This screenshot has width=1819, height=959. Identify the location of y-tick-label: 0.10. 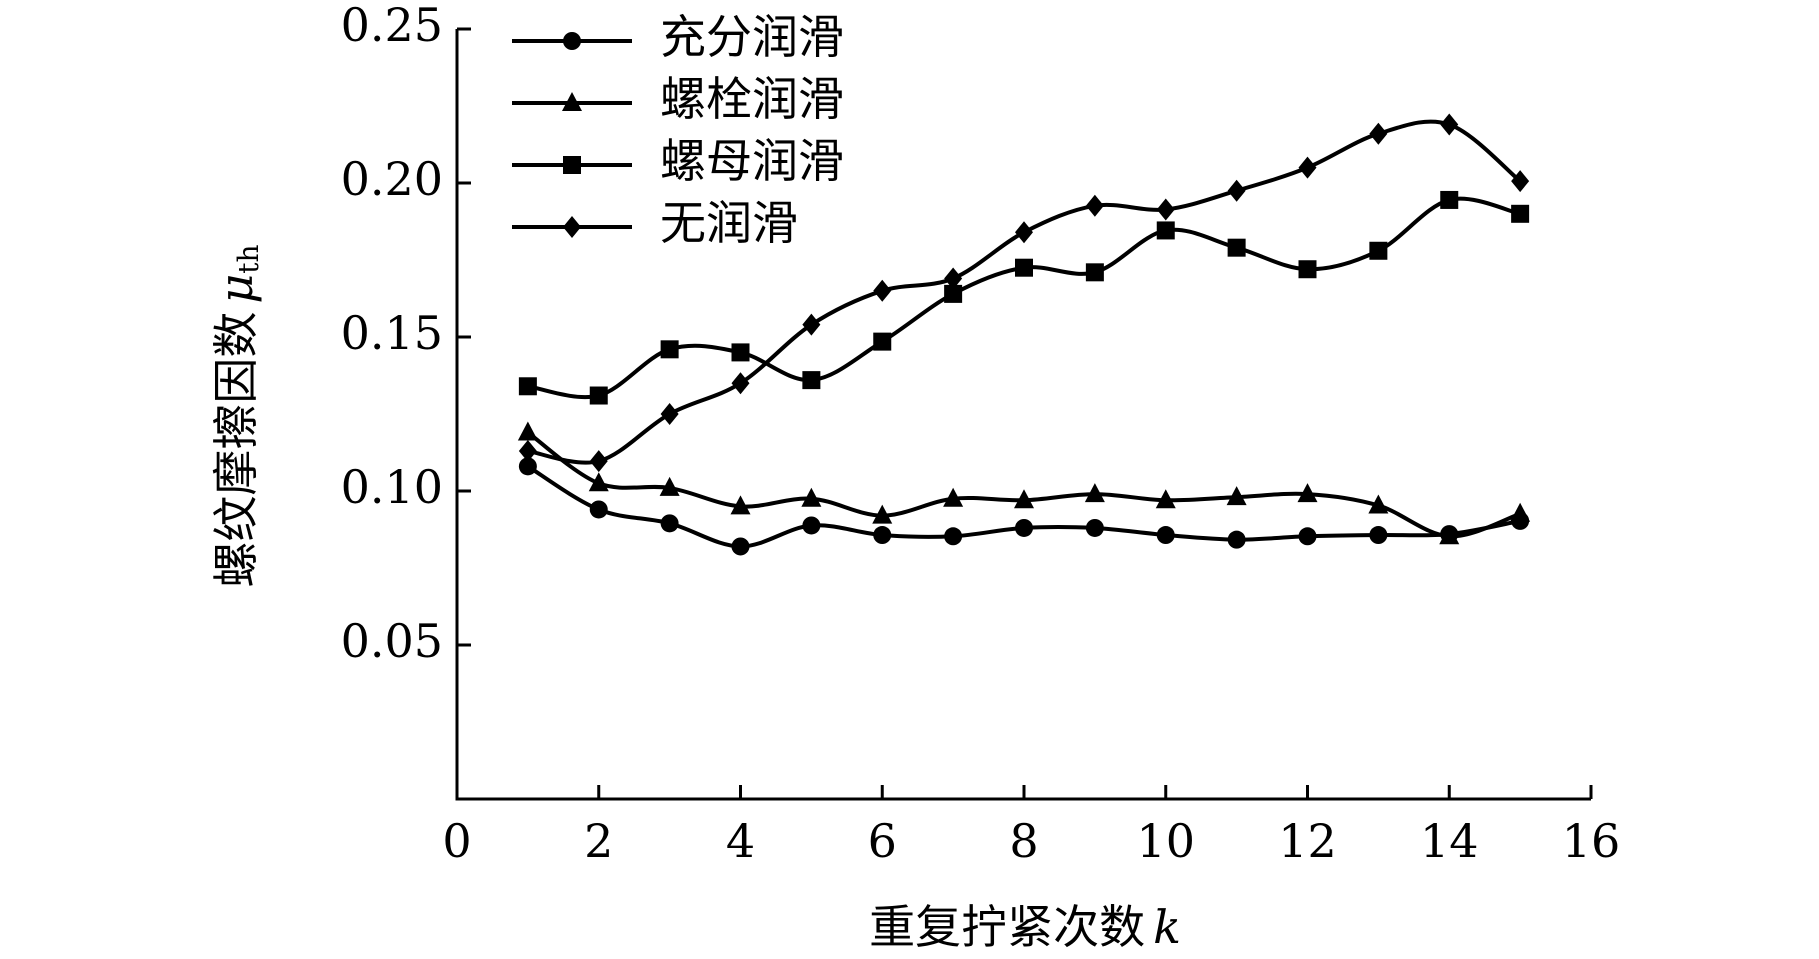
(392, 487).